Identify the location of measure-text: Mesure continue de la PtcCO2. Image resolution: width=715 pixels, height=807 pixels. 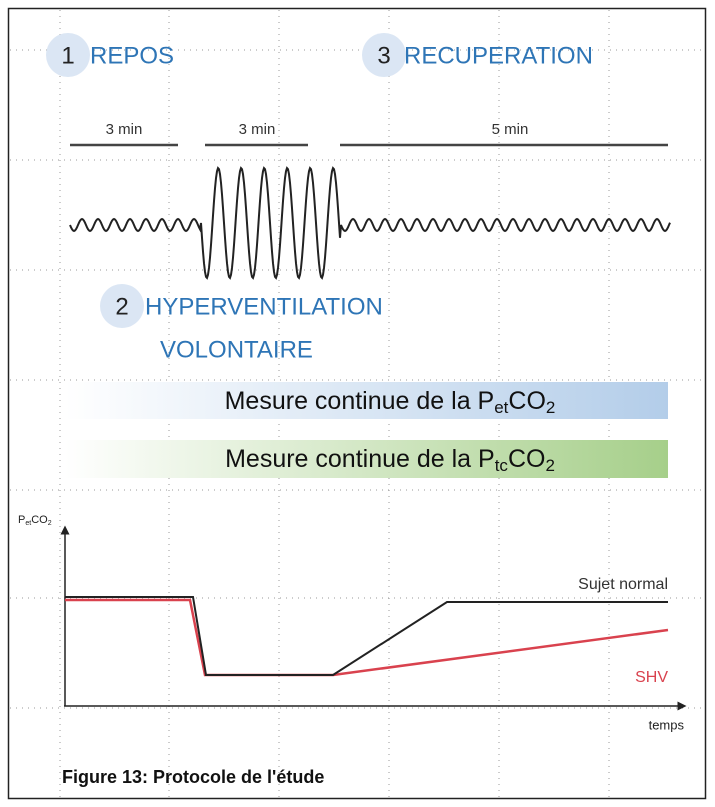
(390, 460).